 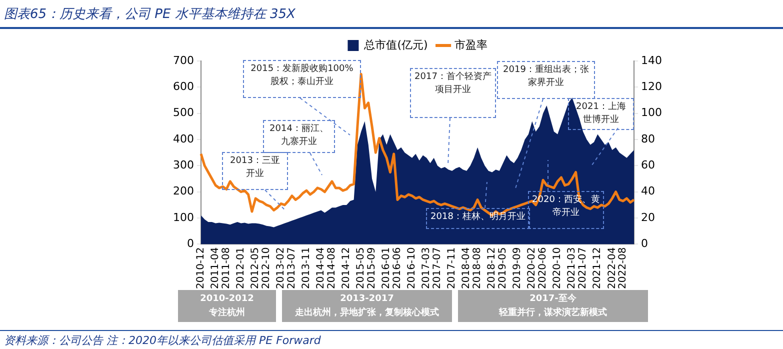 I want to click on y2-tick-label: 20, so click(x=648, y=217).